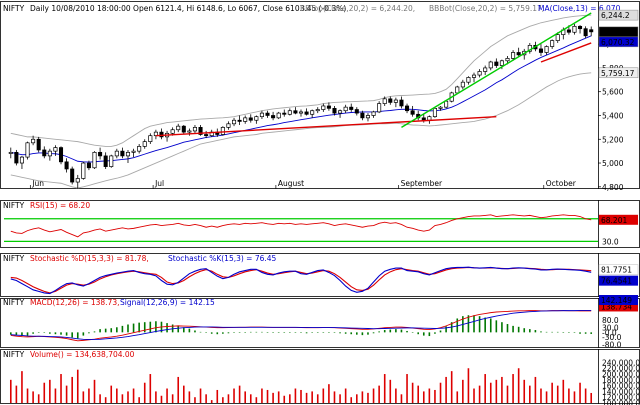 This screenshot has height=405, width=640. I want to click on price-y-tick-label: 5,000, so click(613, 163).